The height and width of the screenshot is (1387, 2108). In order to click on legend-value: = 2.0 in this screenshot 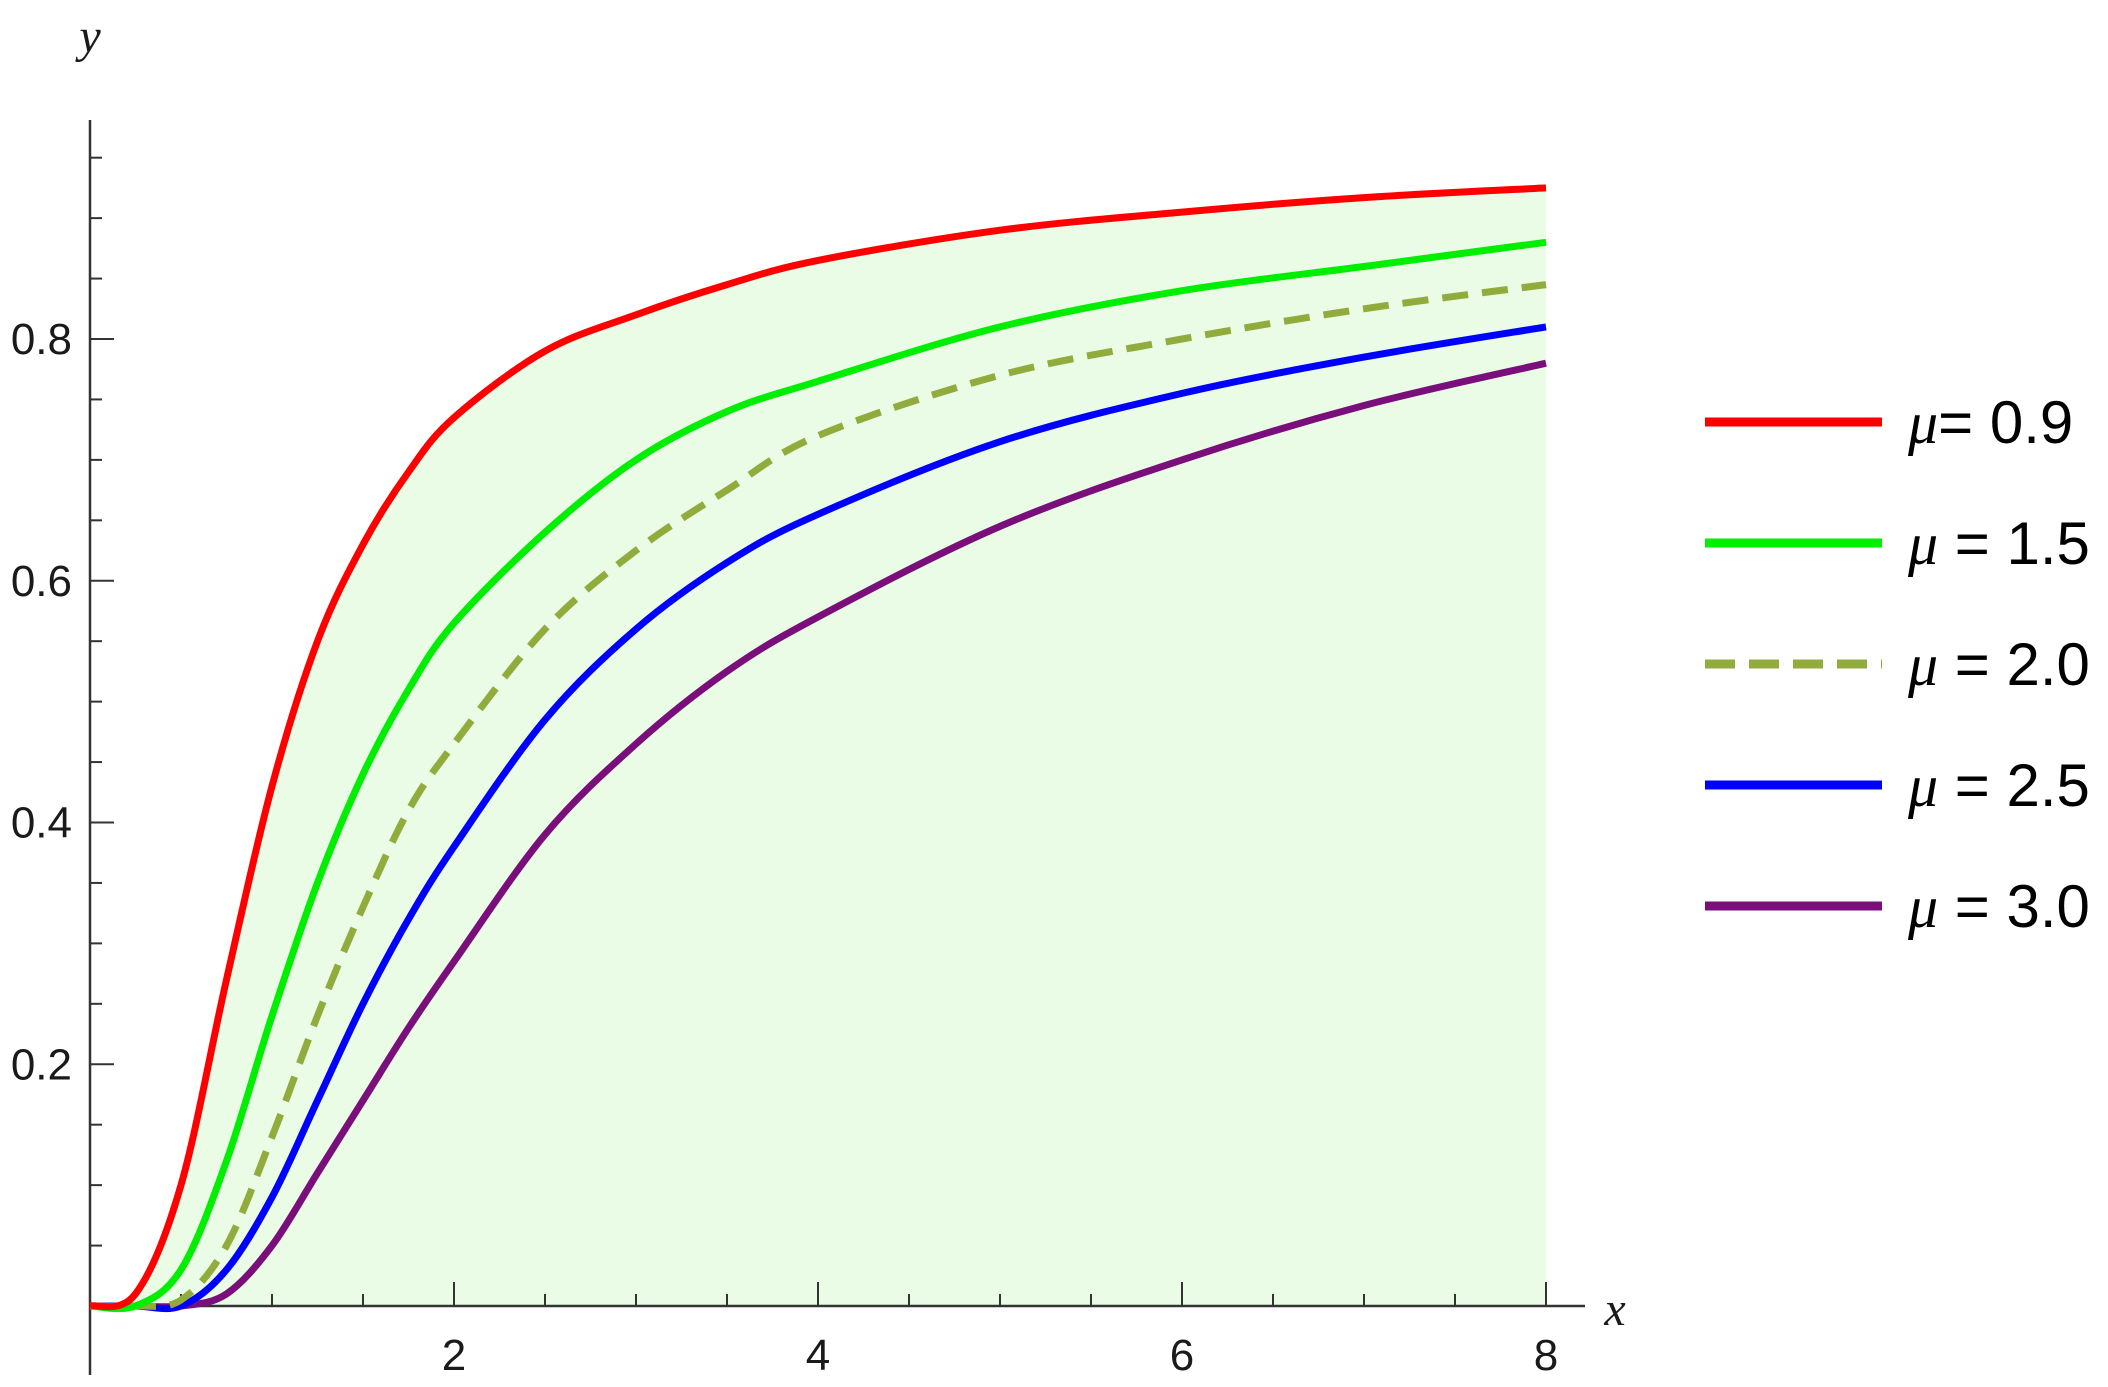, I will do `click(2014, 664)`.